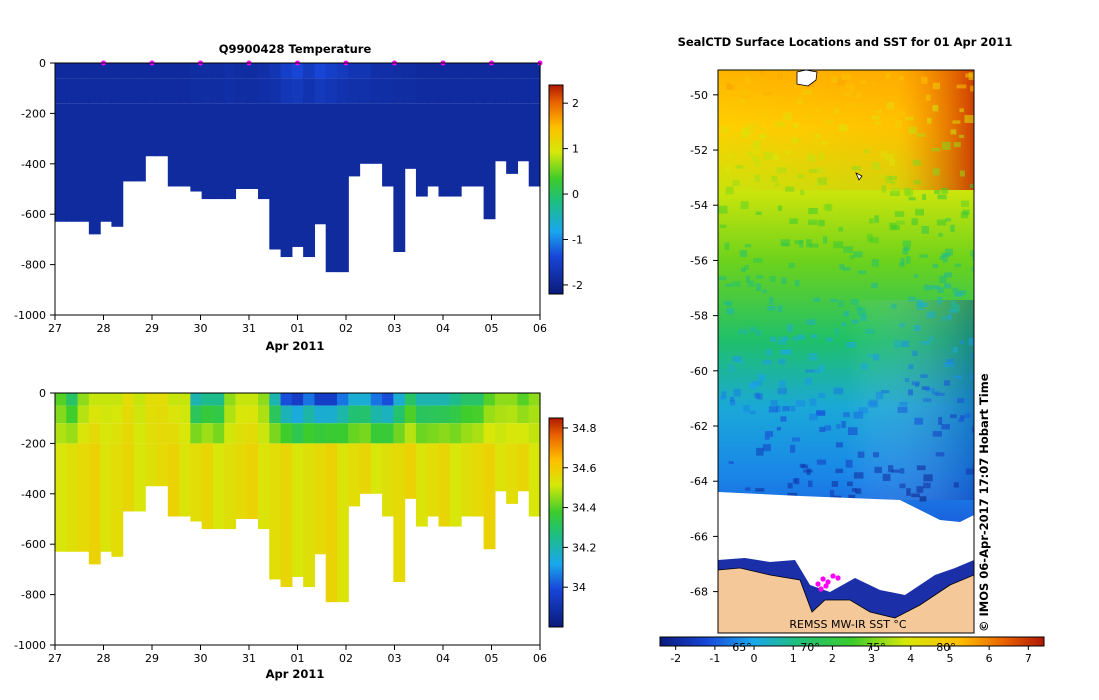  I want to click on x-tick-label: 31, so click(249, 658).